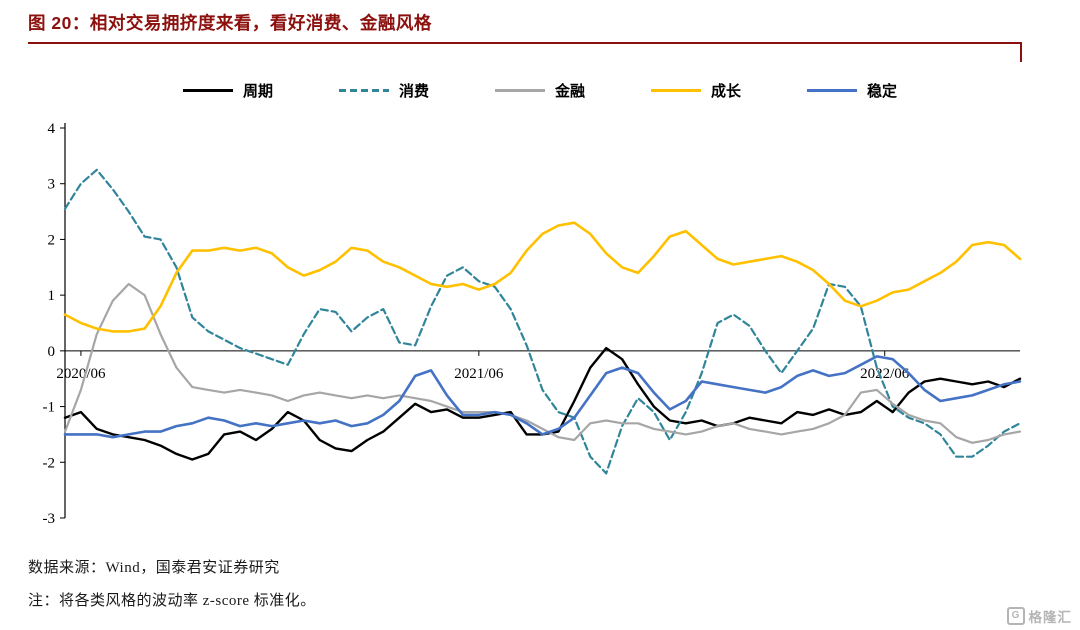  I want to click on y-tick-label: 1, so click(52, 296).